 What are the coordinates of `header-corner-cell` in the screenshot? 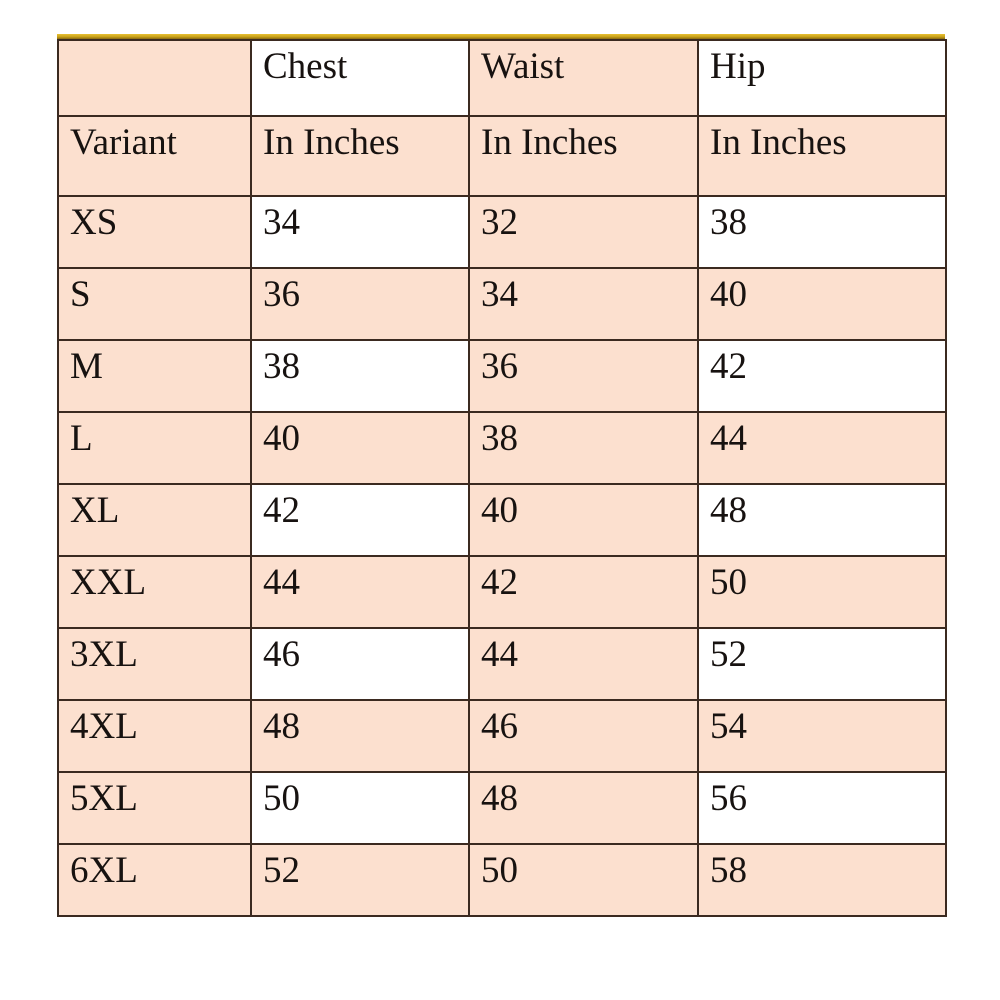 It's located at (154, 78).